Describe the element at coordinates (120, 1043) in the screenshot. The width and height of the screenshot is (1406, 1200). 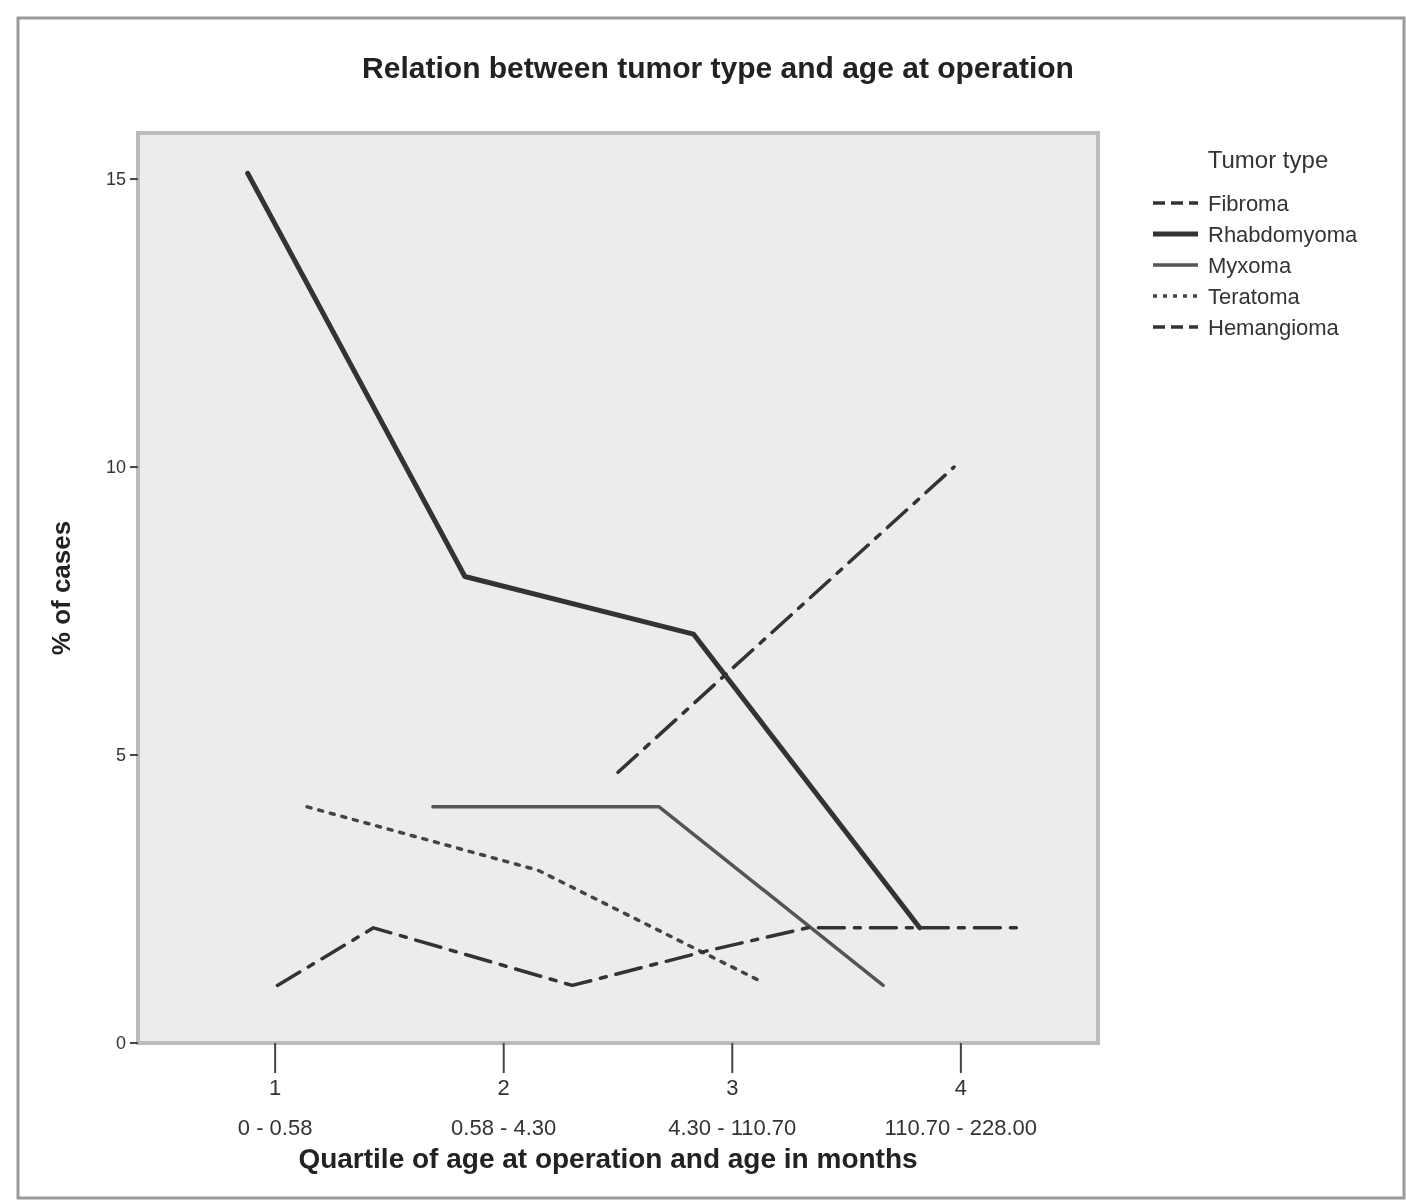
I see `y-tick-label: 0` at that location.